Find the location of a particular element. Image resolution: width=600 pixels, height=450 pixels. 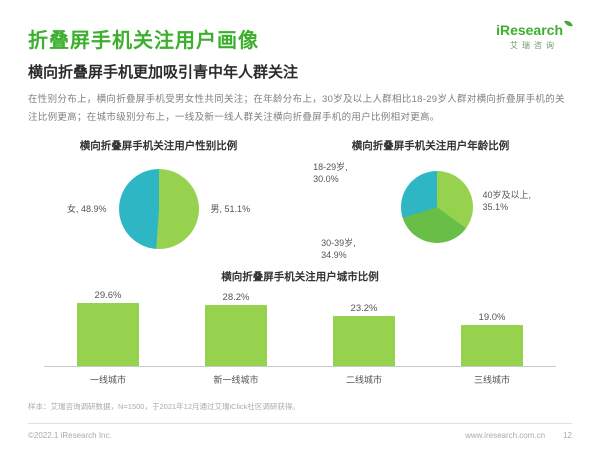

logo-wordmark: iResearch is located at coordinates (529, 30).